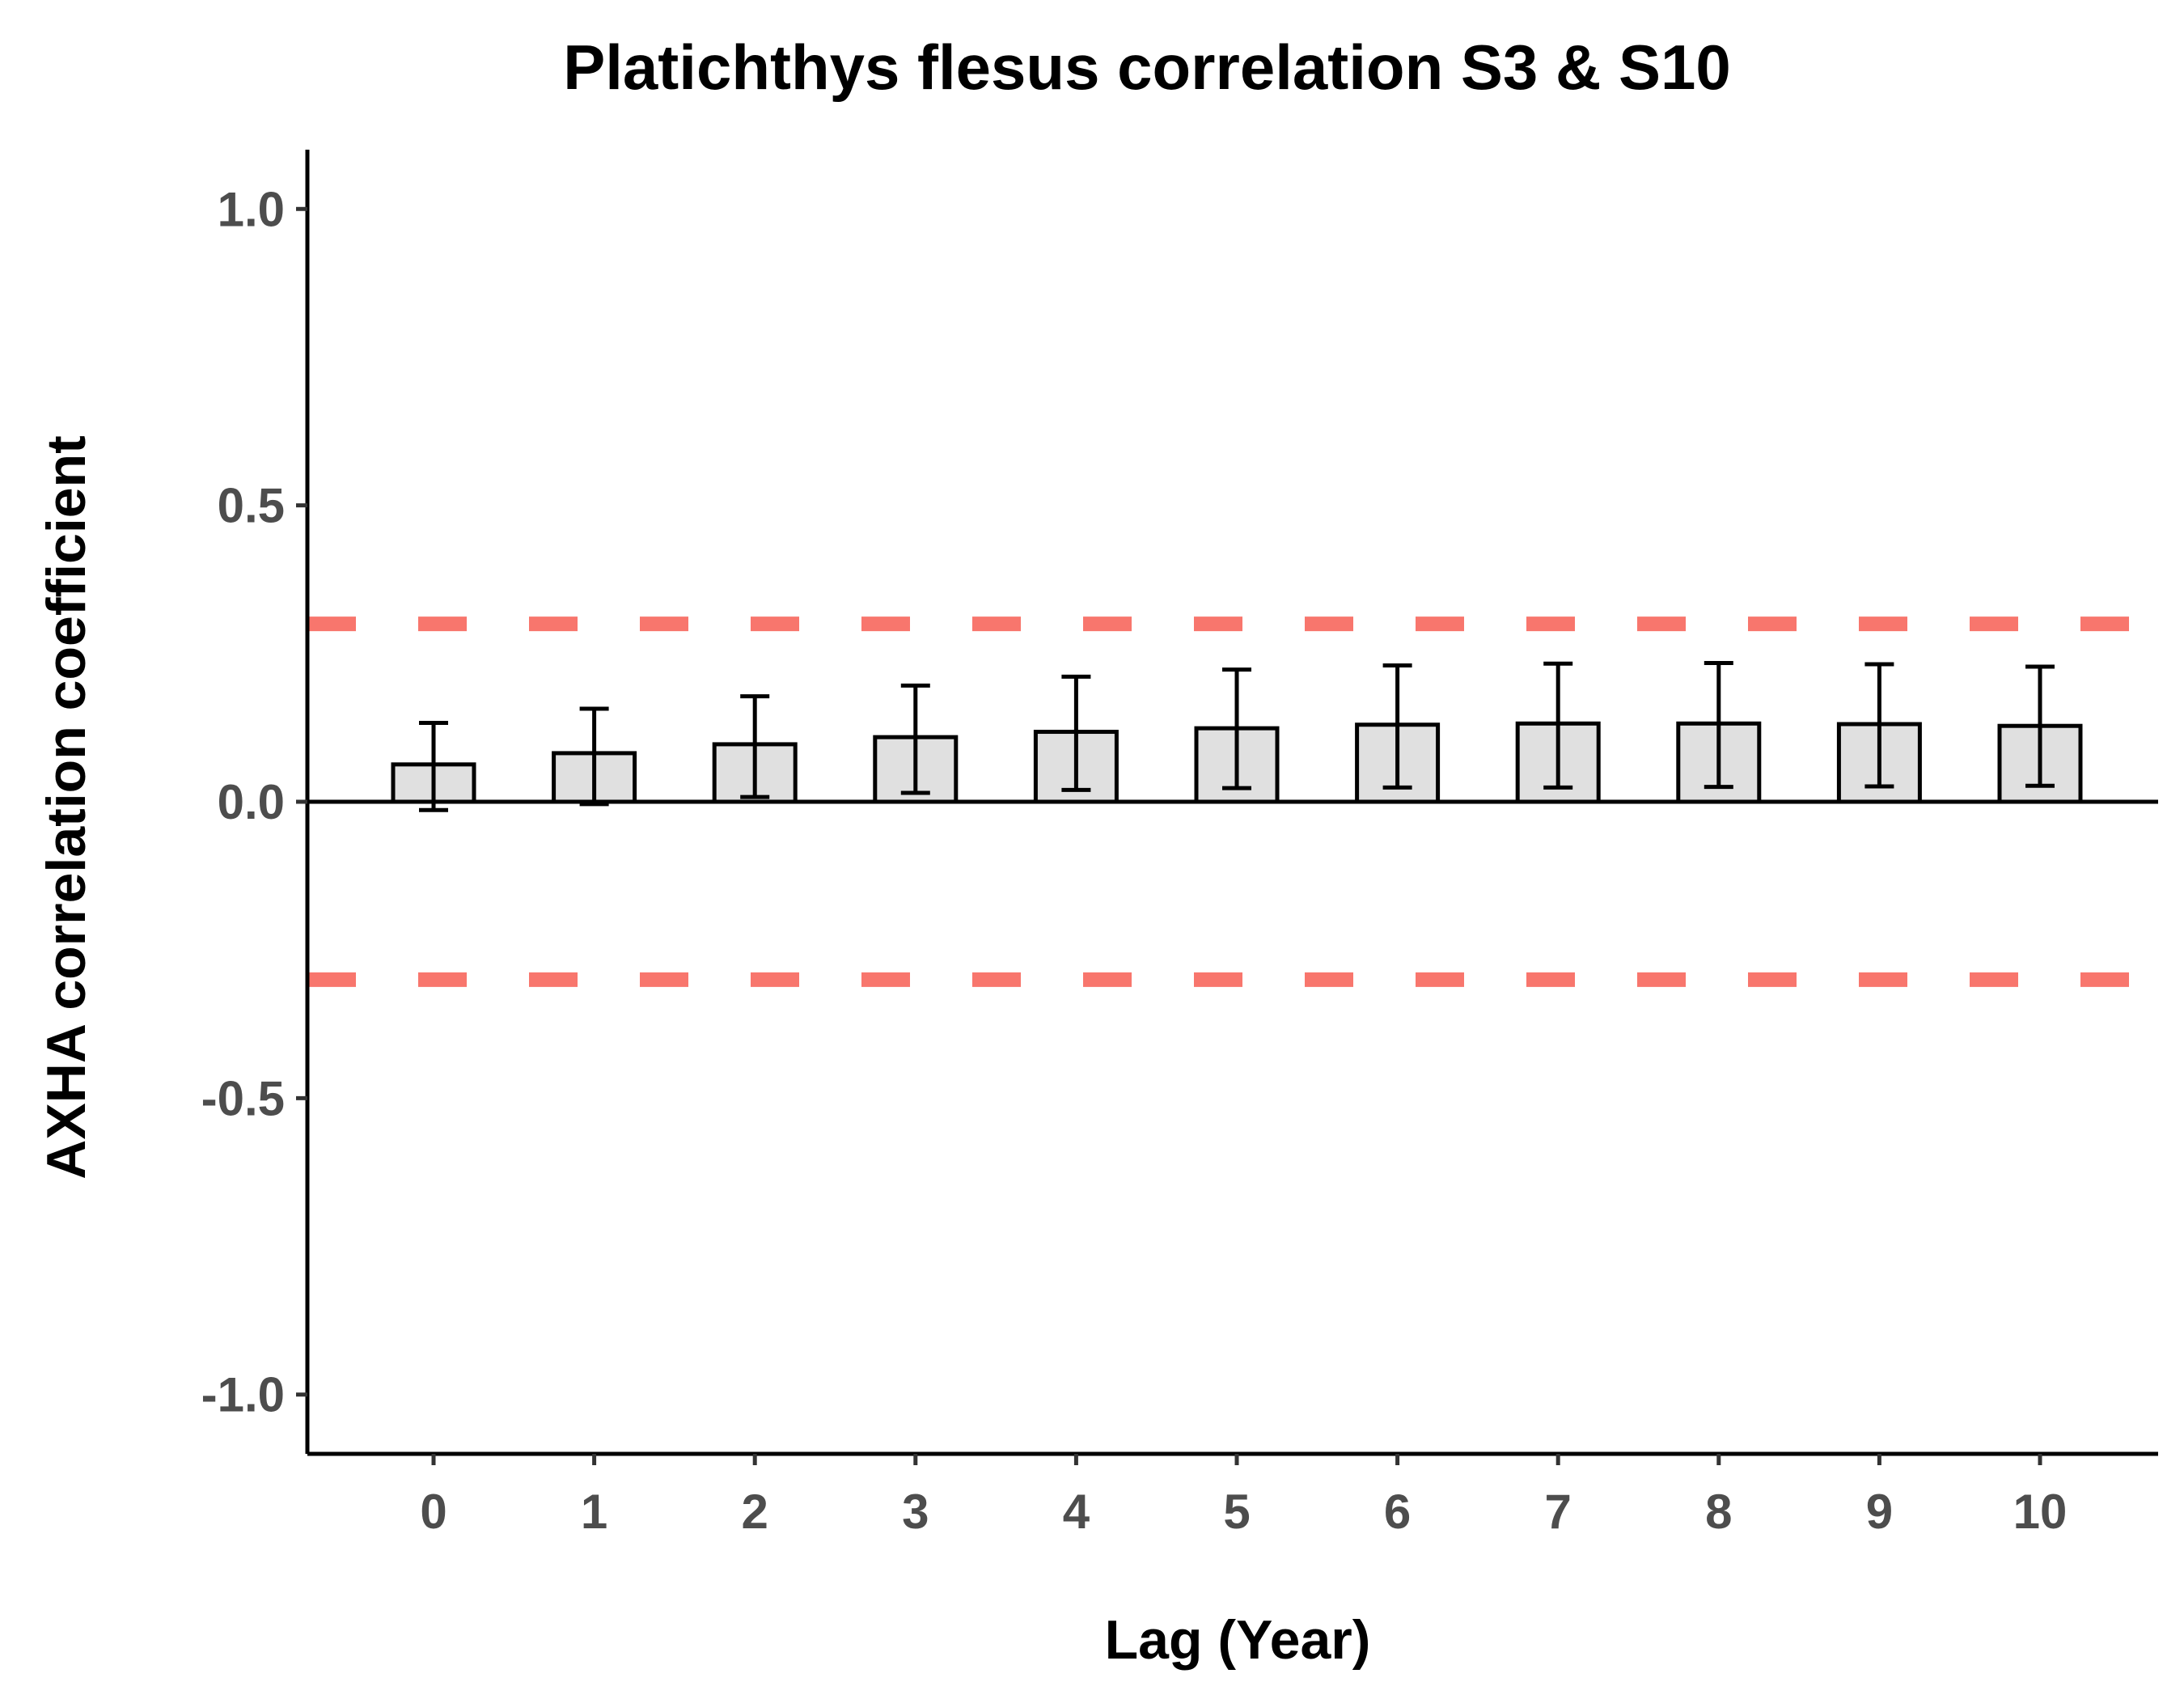 The height and width of the screenshot is (1699, 2184). Describe the element at coordinates (243, 1395) in the screenshot. I see `y-tick-label: -1.0` at that location.